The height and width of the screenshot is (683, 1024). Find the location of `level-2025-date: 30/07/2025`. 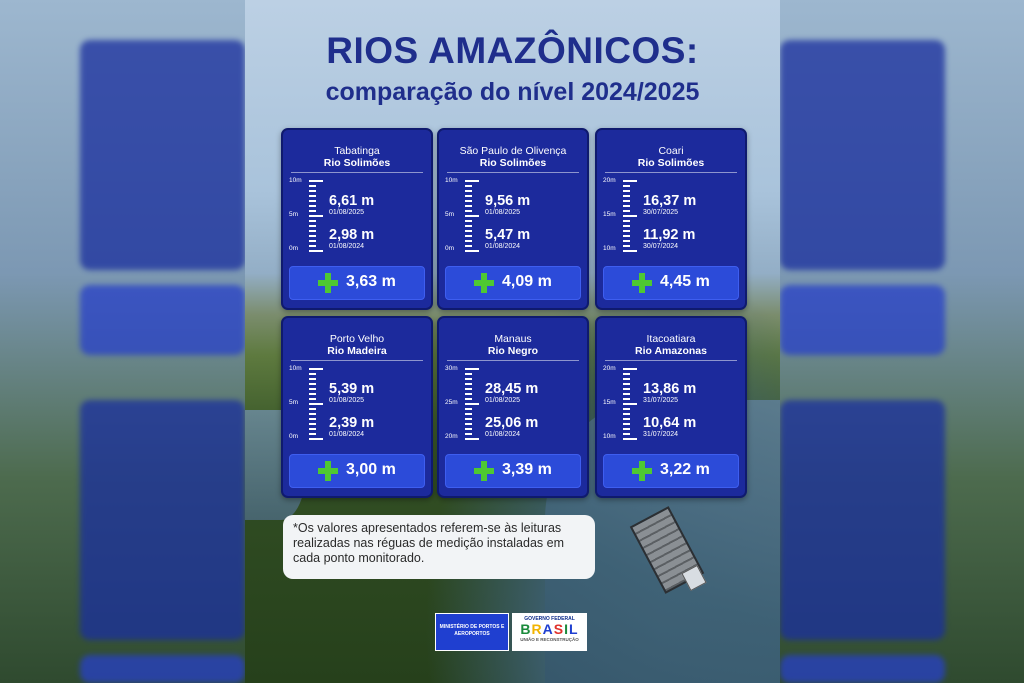

level-2025-date: 30/07/2025 is located at coordinates (661, 212).